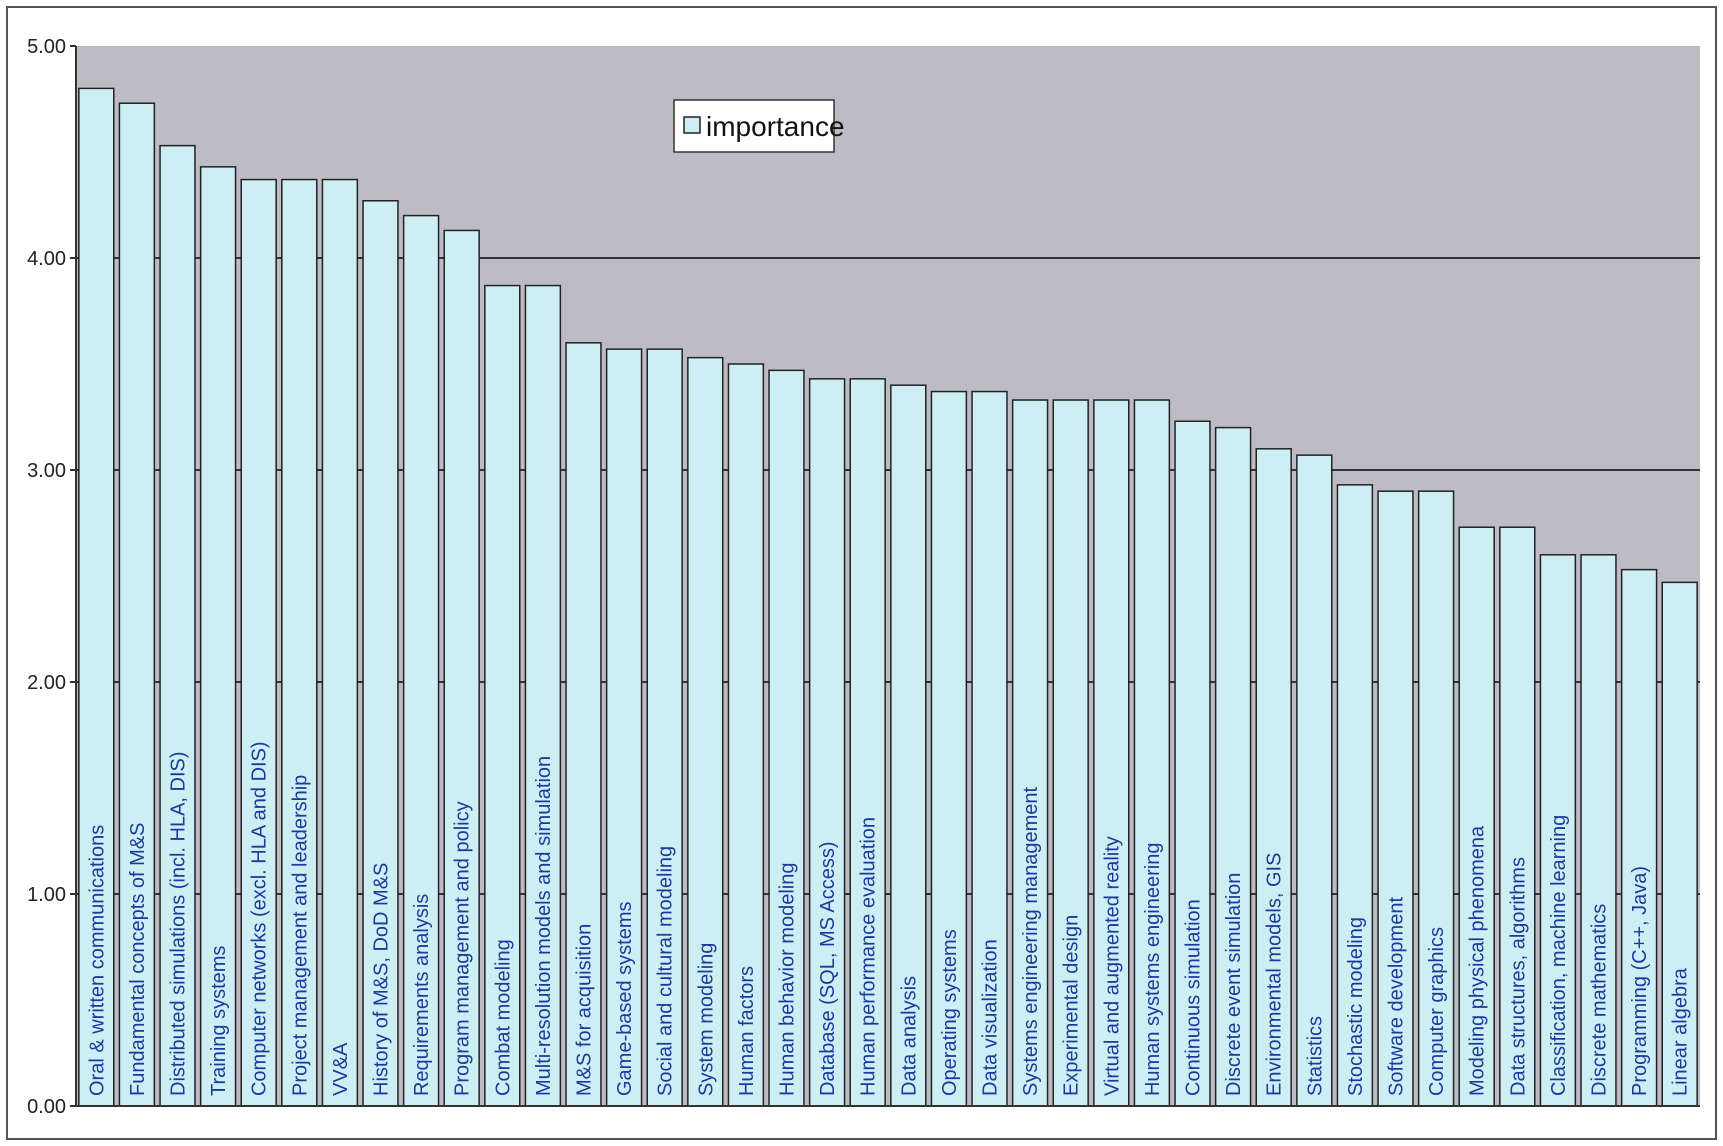  I want to click on bar-label: Human systems engineering, so click(1153, 969).